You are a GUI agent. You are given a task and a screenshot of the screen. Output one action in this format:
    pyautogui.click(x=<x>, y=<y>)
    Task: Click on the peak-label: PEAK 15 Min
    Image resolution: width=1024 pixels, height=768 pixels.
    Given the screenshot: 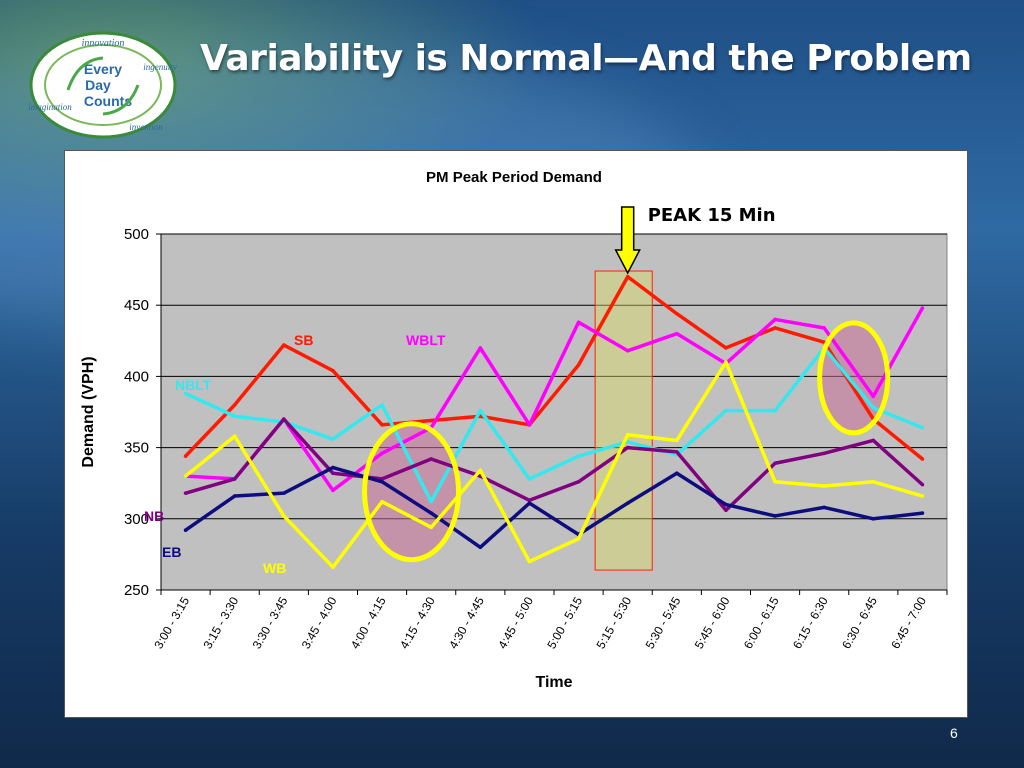 What is the action you would take?
    pyautogui.click(x=712, y=215)
    